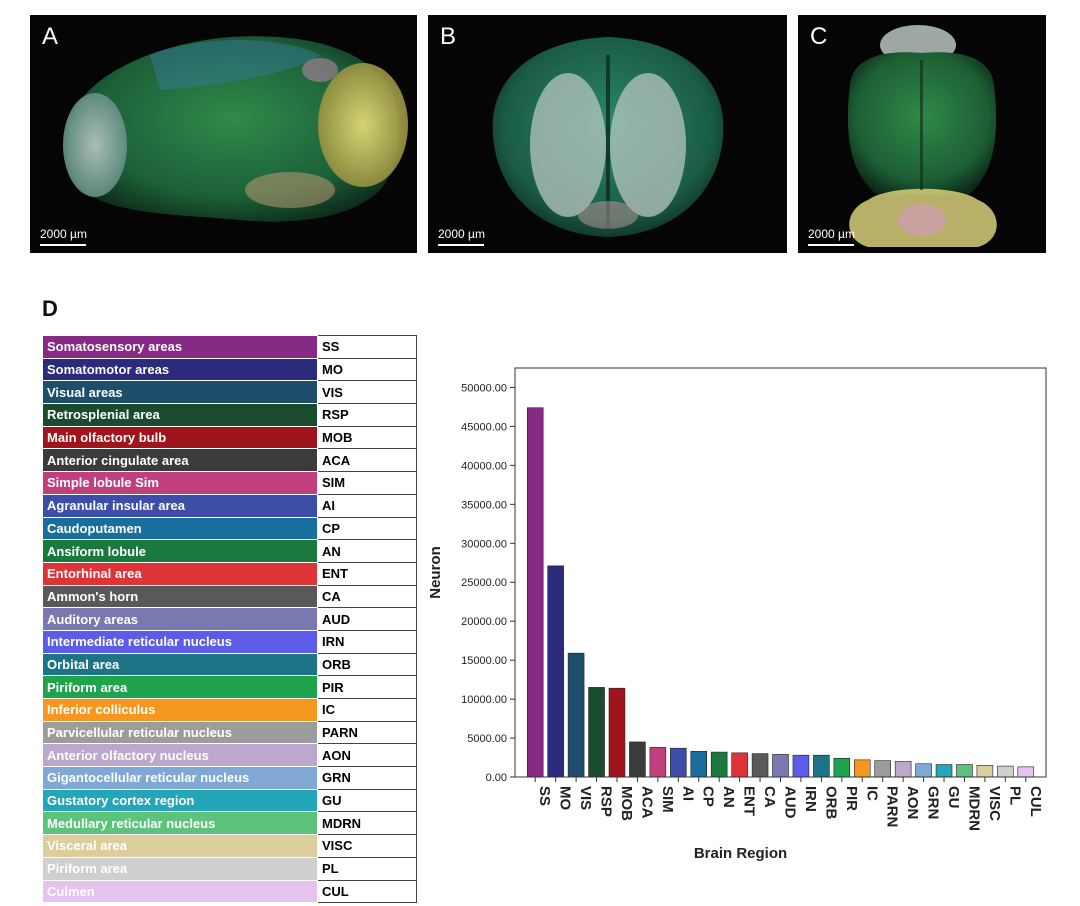 The width and height of the screenshot is (1080, 906). Describe the element at coordinates (367, 687) in the screenshot. I see `legend-region-abbr: PIR` at that location.